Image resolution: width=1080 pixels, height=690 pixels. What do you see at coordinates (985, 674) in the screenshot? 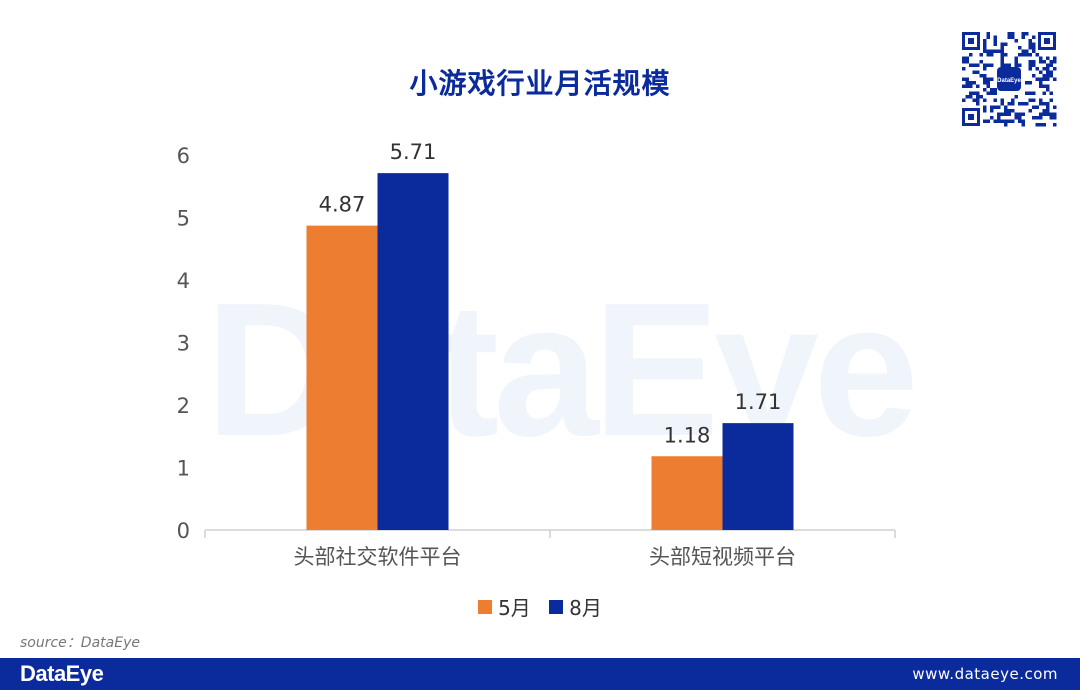
I see `footer-url-link: www.dataeye.com` at bounding box center [985, 674].